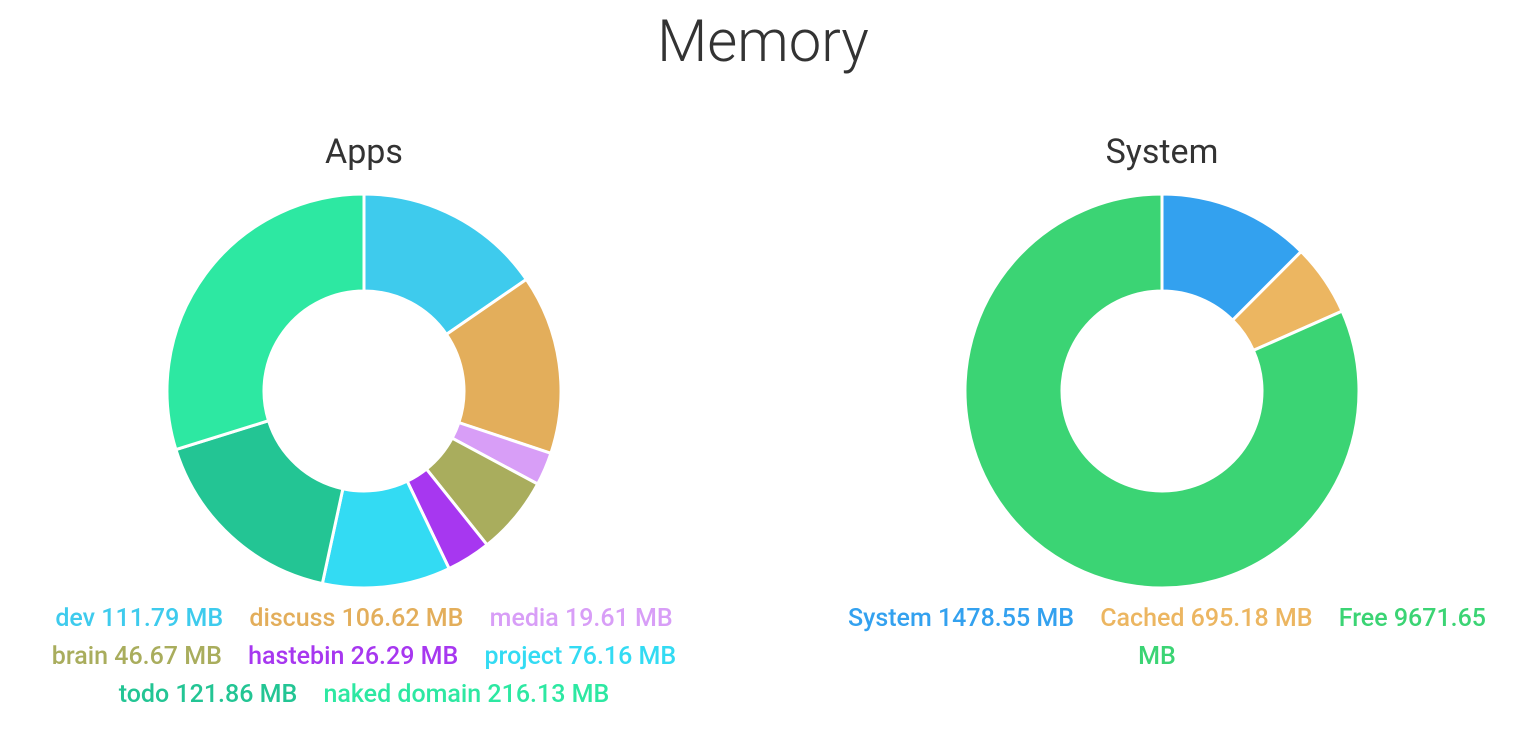 The image size is (1526, 744). Describe the element at coordinates (1251, 618) in the screenshot. I see `legend-value: 695.18 MB` at that location.